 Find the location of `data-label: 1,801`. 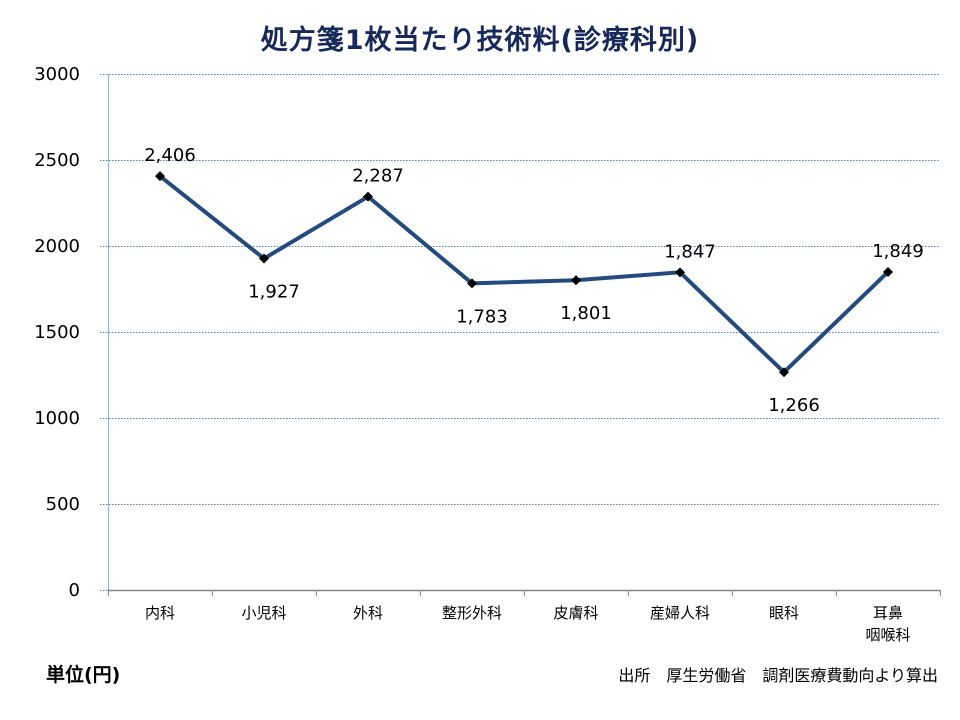

data-label: 1,801 is located at coordinates (586, 313).